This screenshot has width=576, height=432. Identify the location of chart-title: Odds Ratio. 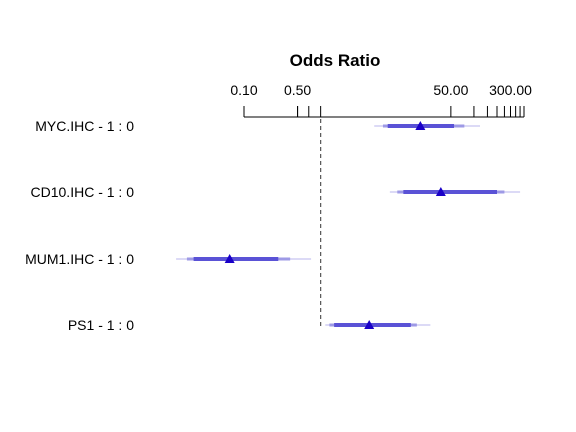
(335, 60).